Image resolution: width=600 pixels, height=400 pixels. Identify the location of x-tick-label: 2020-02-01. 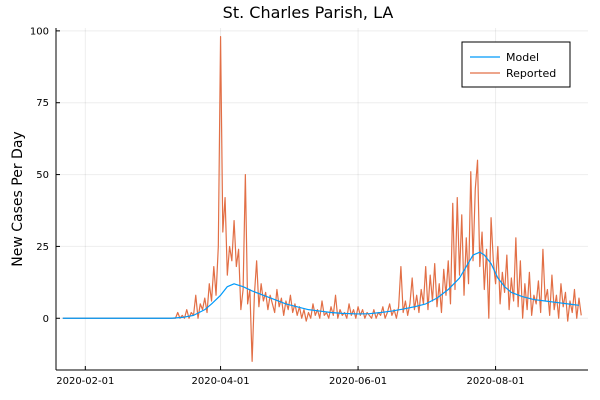
(85, 381).